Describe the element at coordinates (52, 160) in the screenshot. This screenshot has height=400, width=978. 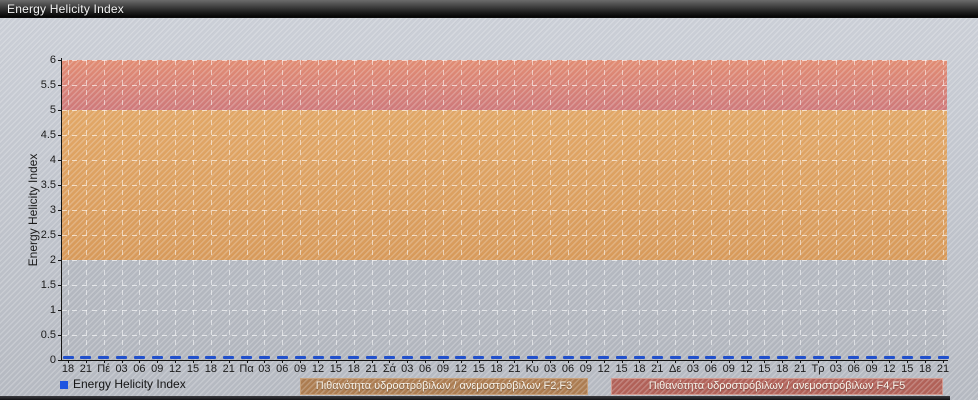
I see `y-tick-label: 4` at that location.